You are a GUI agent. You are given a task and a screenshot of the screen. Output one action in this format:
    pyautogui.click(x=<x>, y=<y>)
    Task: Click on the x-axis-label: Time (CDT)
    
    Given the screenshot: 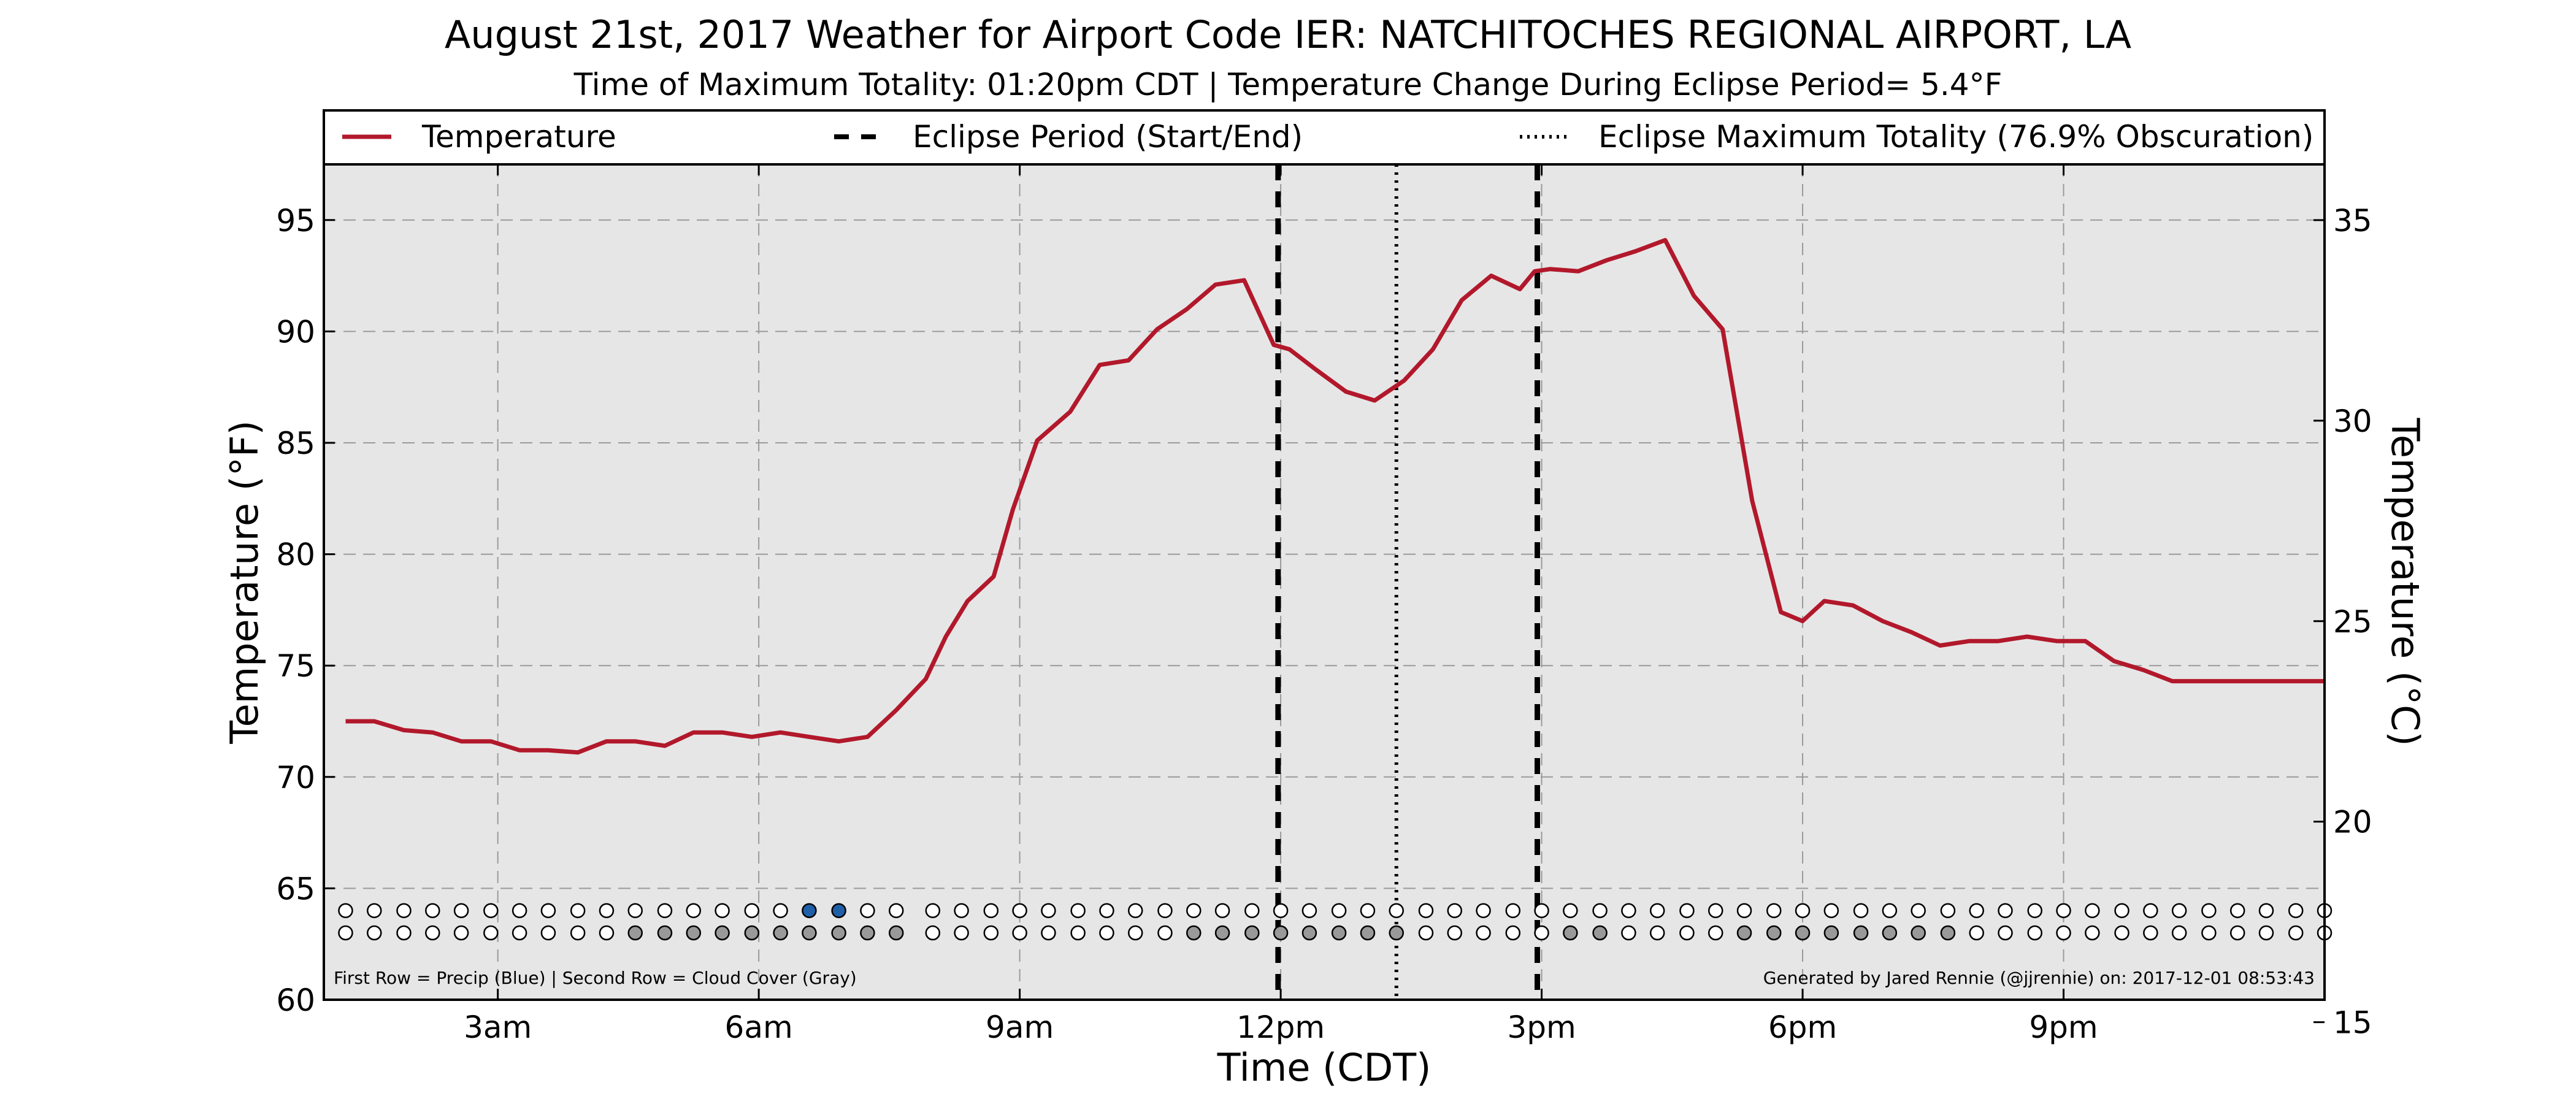 What is the action you would take?
    pyautogui.click(x=1324, y=1067)
    